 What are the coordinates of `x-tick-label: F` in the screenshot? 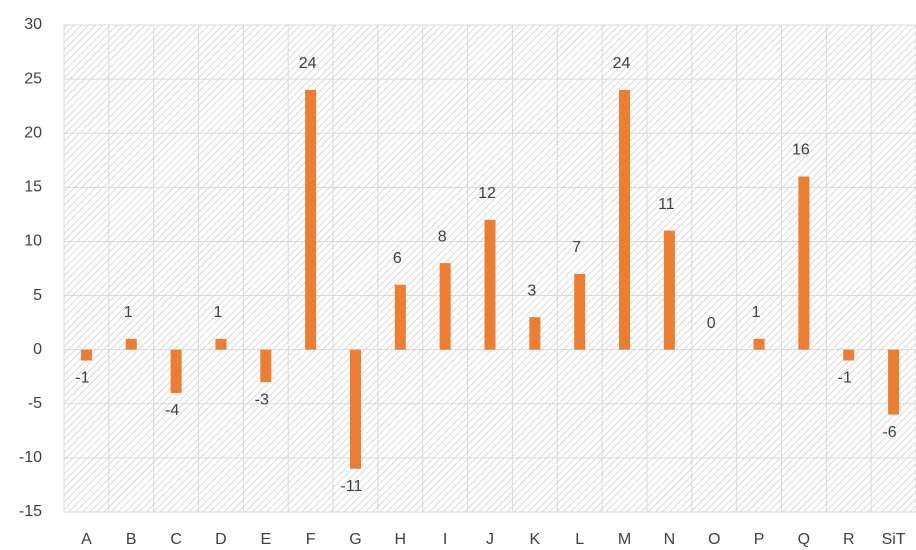 It's located at (311, 539).